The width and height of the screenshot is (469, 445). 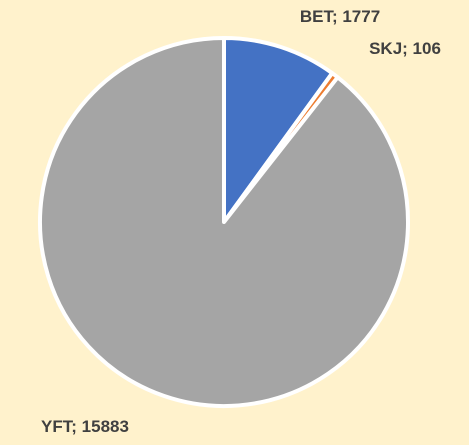 I want to click on data-label: BET; 1777, so click(x=340, y=16).